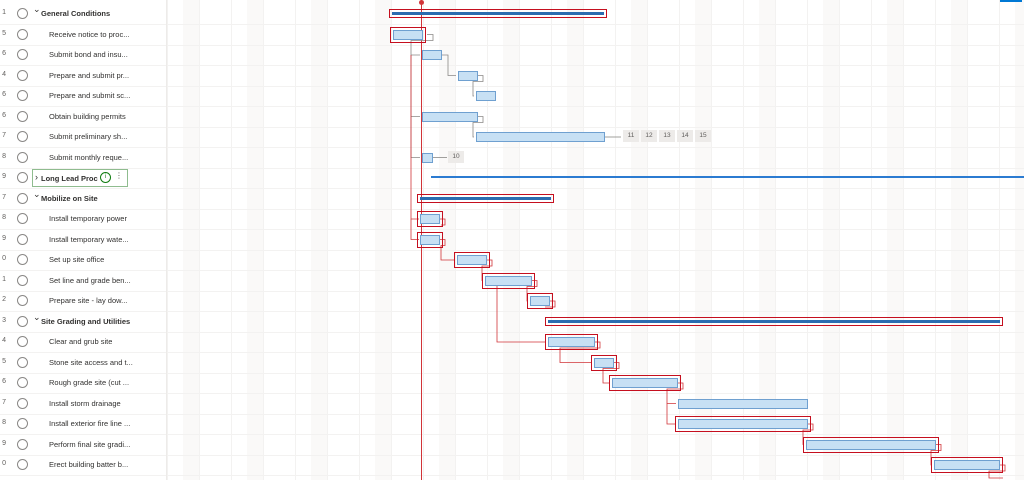 The width and height of the screenshot is (1024, 480). Describe the element at coordinates (87, 116) in the screenshot. I see `task-title: Obtain building permits` at that location.